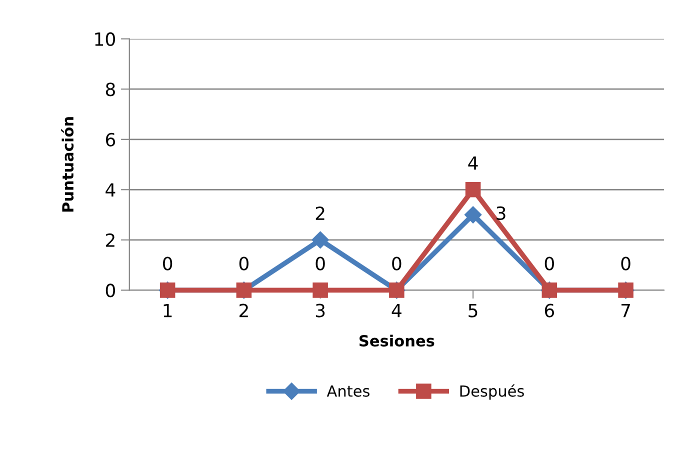  What do you see at coordinates (110, 89) in the screenshot?
I see `y-tick-label: 8` at bounding box center [110, 89].